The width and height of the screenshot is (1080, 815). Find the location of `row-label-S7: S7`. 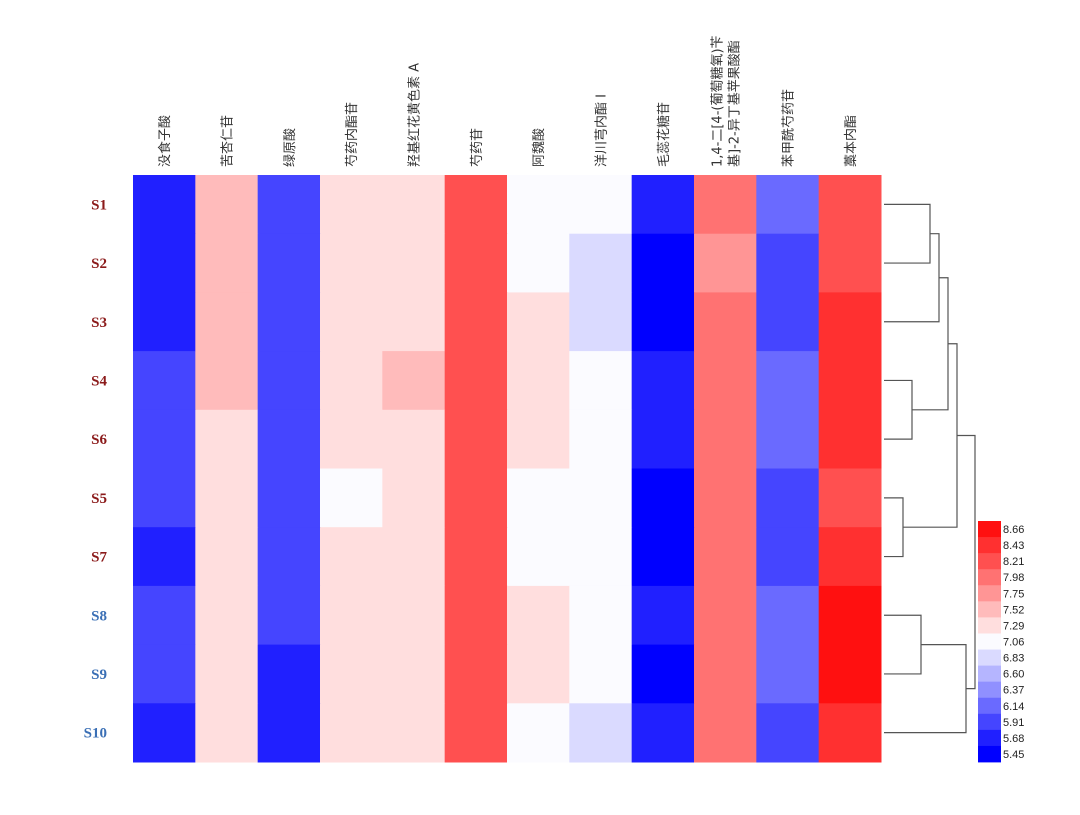

row-label-S7: S7 is located at coordinates (99, 558).